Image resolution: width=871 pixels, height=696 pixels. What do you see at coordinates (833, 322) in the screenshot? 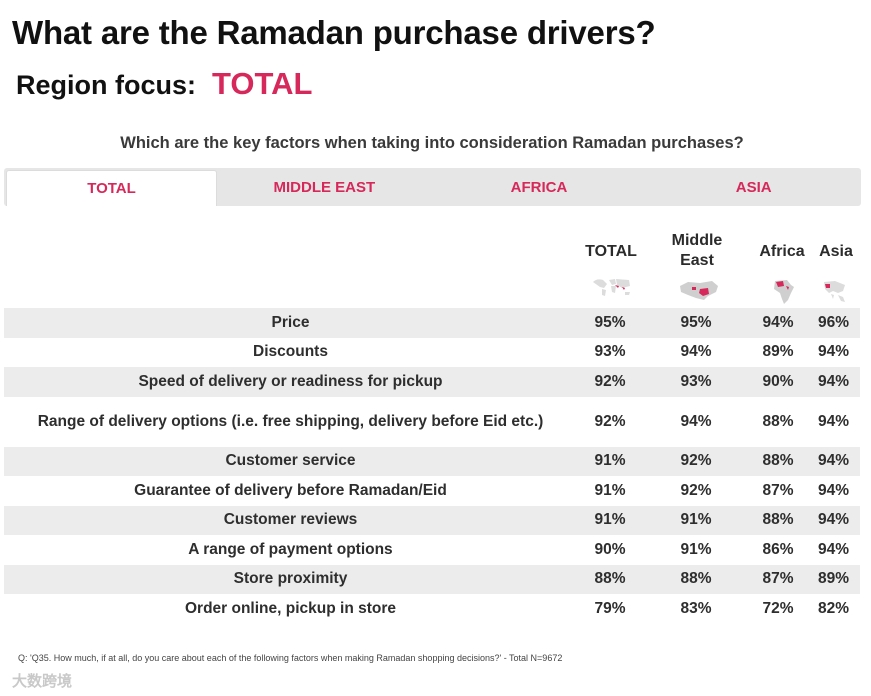
I see `cell-asia: 96%` at bounding box center [833, 322].